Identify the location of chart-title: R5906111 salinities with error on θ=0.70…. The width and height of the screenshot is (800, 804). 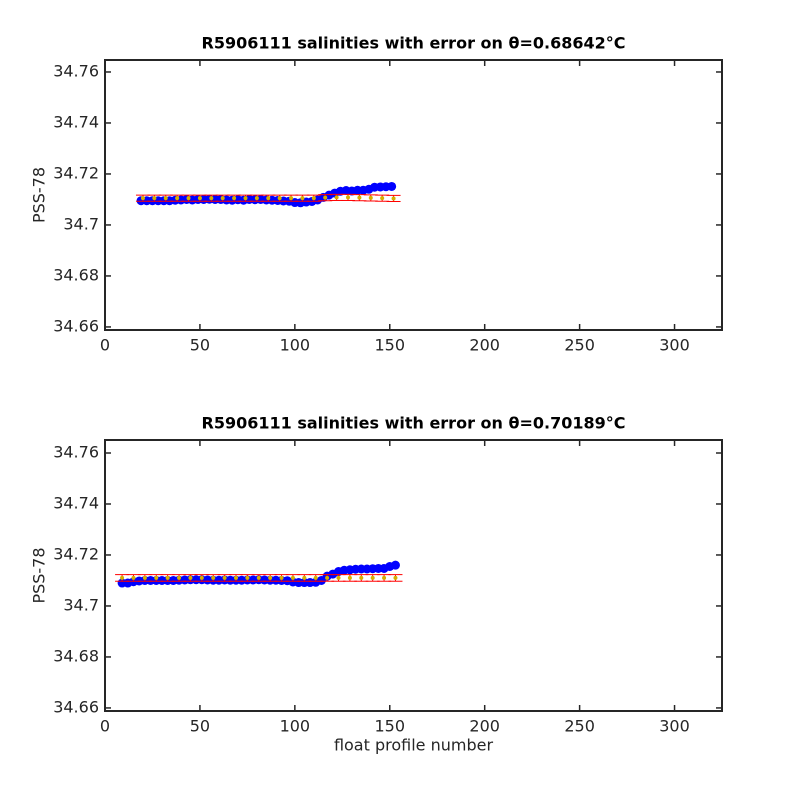
(414, 423).